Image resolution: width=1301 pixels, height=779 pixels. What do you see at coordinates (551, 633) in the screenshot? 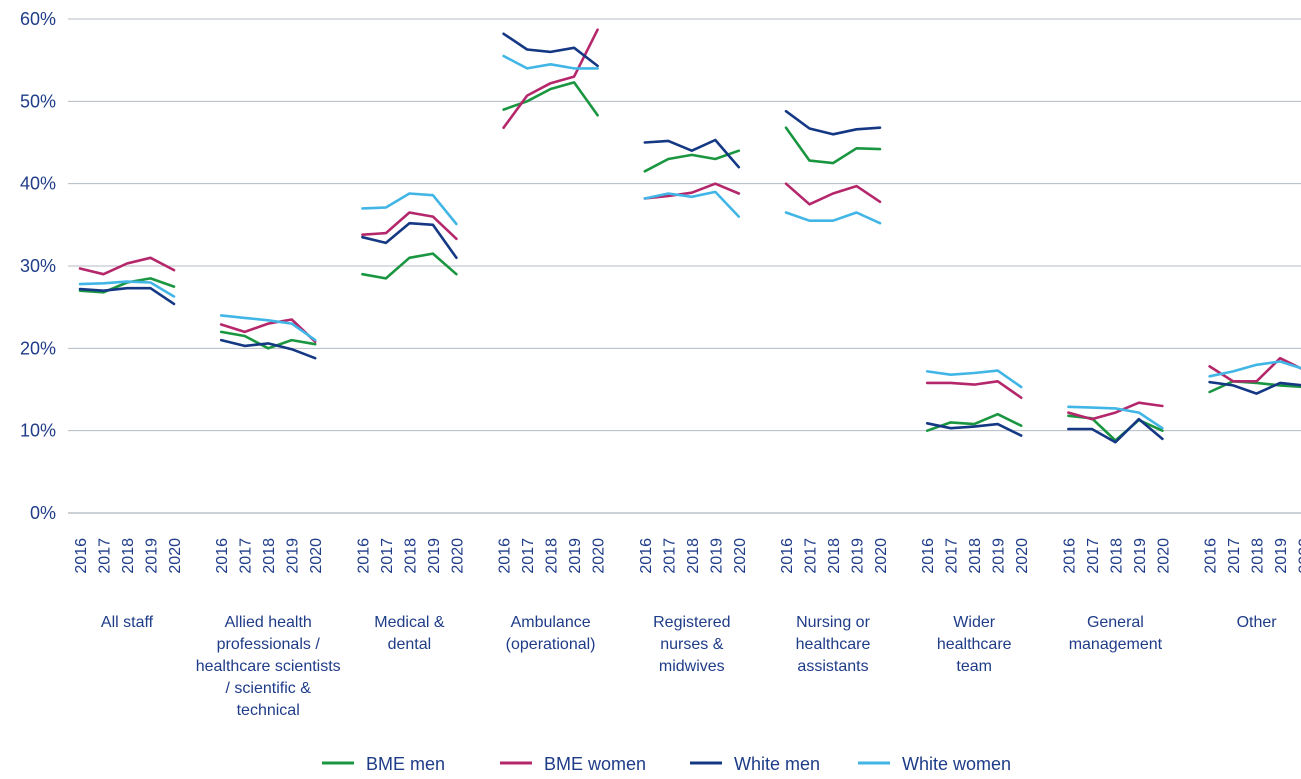
I see `category-group-label: Ambulance (operational)` at bounding box center [551, 633].